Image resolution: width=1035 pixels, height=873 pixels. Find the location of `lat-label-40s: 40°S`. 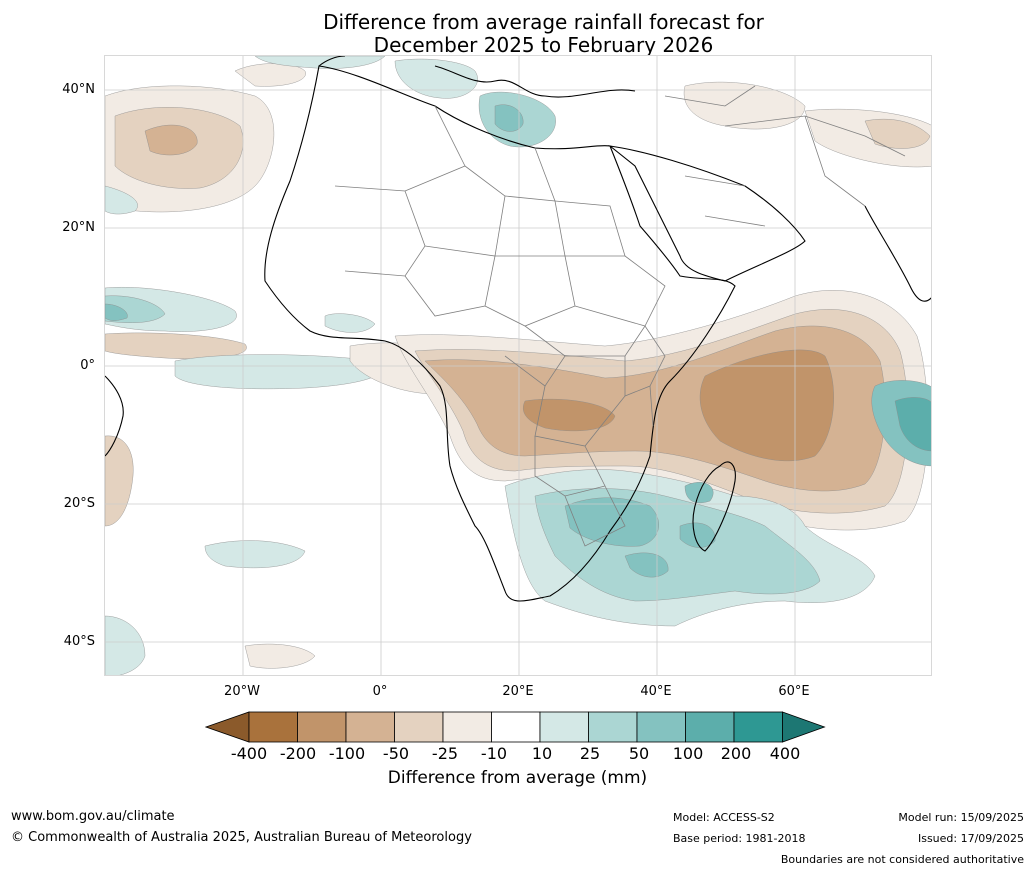

lat-label-40s: 40°S is located at coordinates (79, 641).